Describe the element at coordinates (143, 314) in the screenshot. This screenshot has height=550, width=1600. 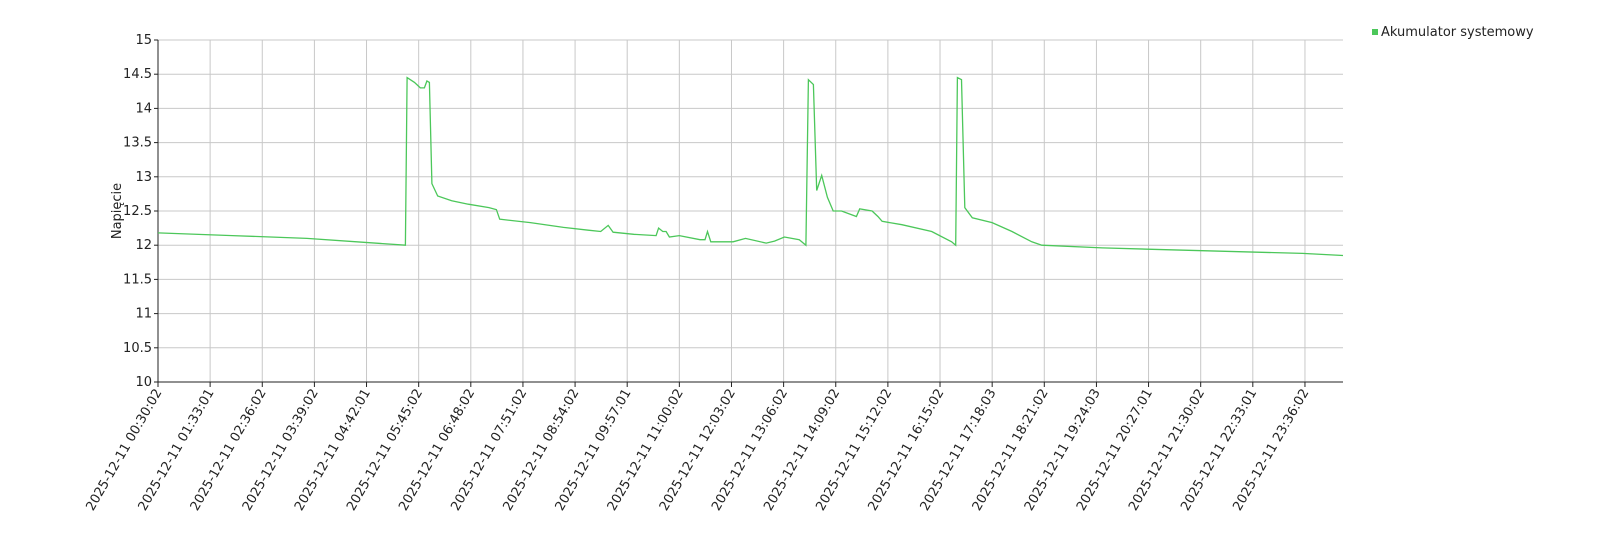
I see `y-tick-label: 11` at that location.